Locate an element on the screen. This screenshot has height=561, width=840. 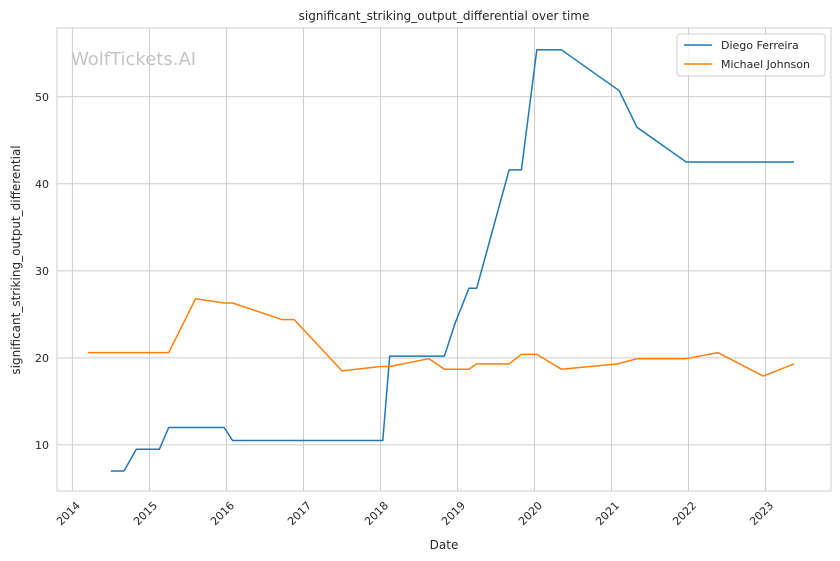
legend-box is located at coordinates (751, 55).